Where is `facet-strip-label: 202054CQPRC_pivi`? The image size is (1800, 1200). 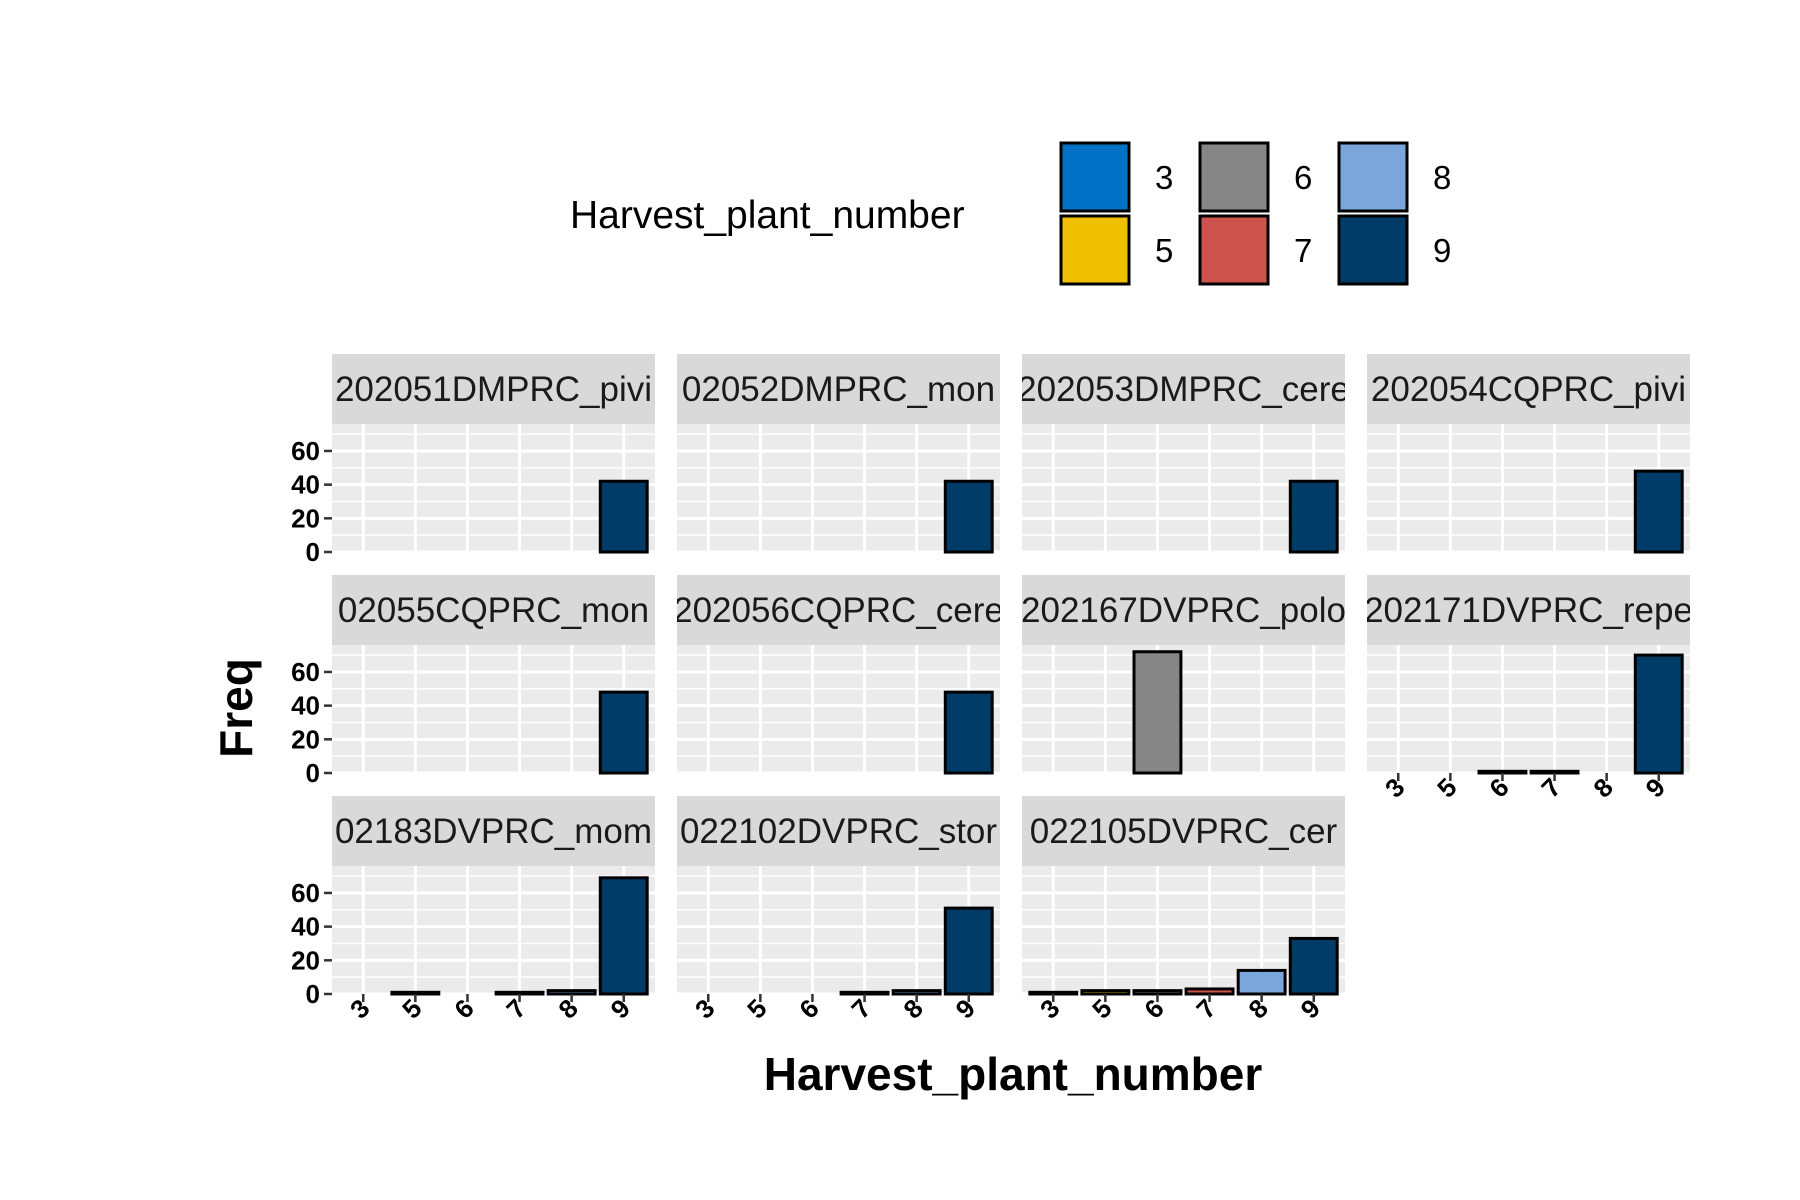 facet-strip-label: 202054CQPRC_pivi is located at coordinates (1528, 389).